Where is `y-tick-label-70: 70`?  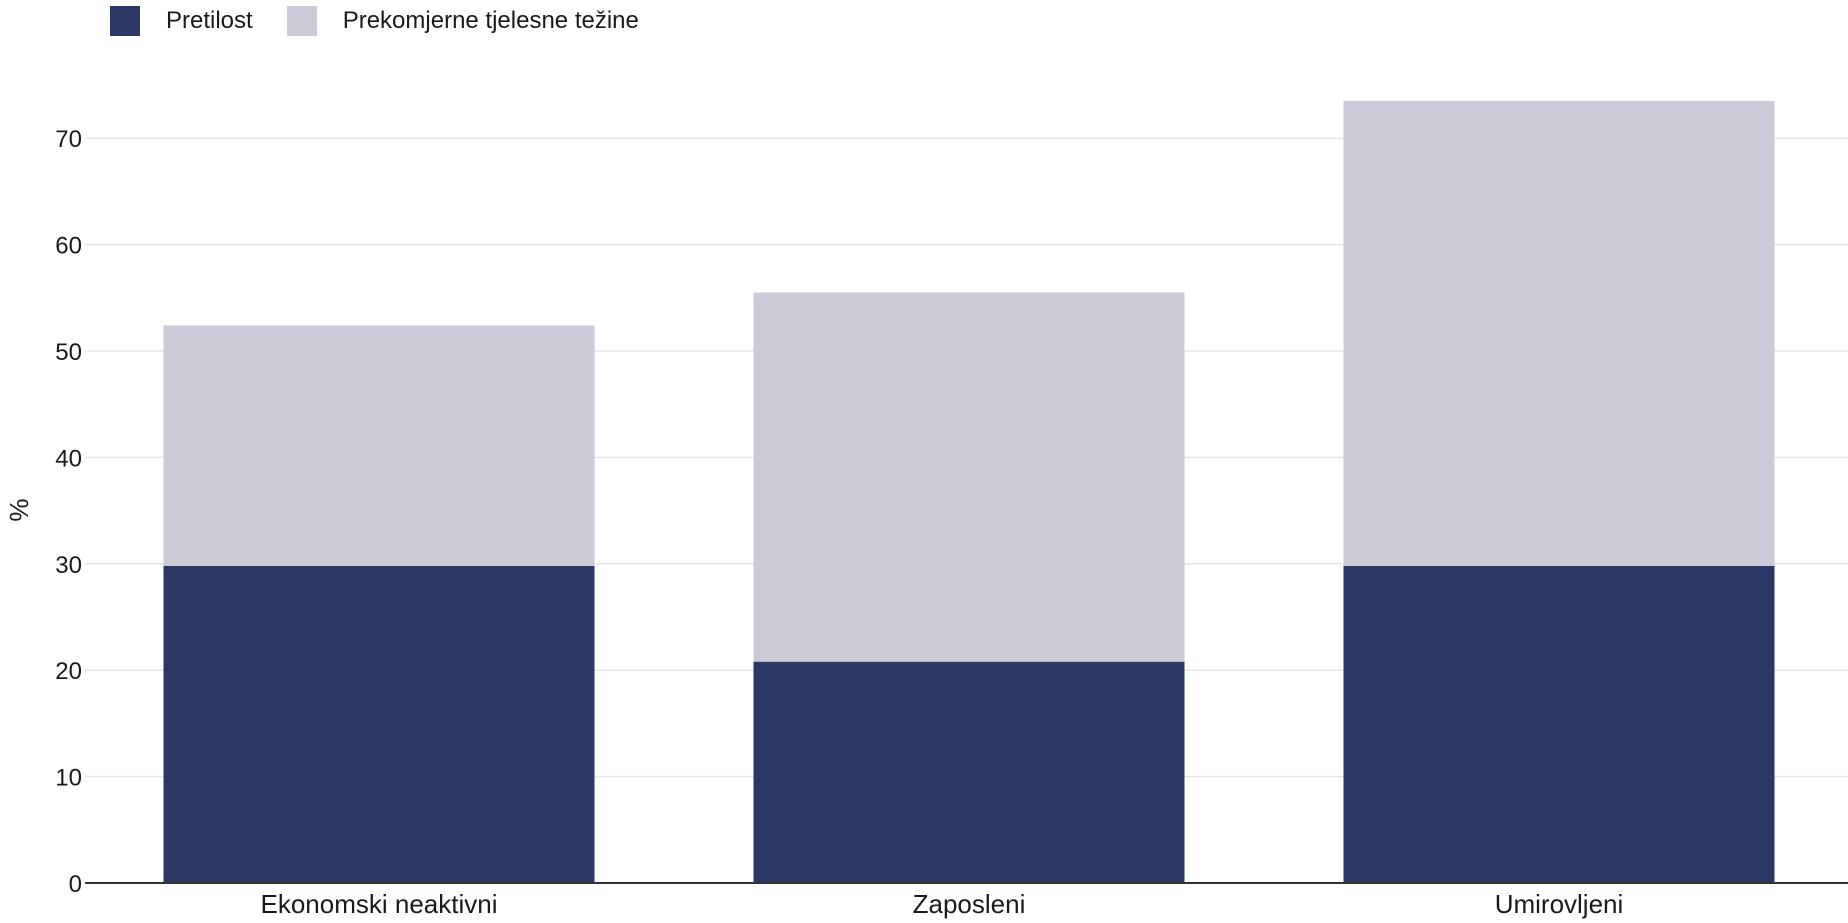
y-tick-label-70: 70 is located at coordinates (68, 139).